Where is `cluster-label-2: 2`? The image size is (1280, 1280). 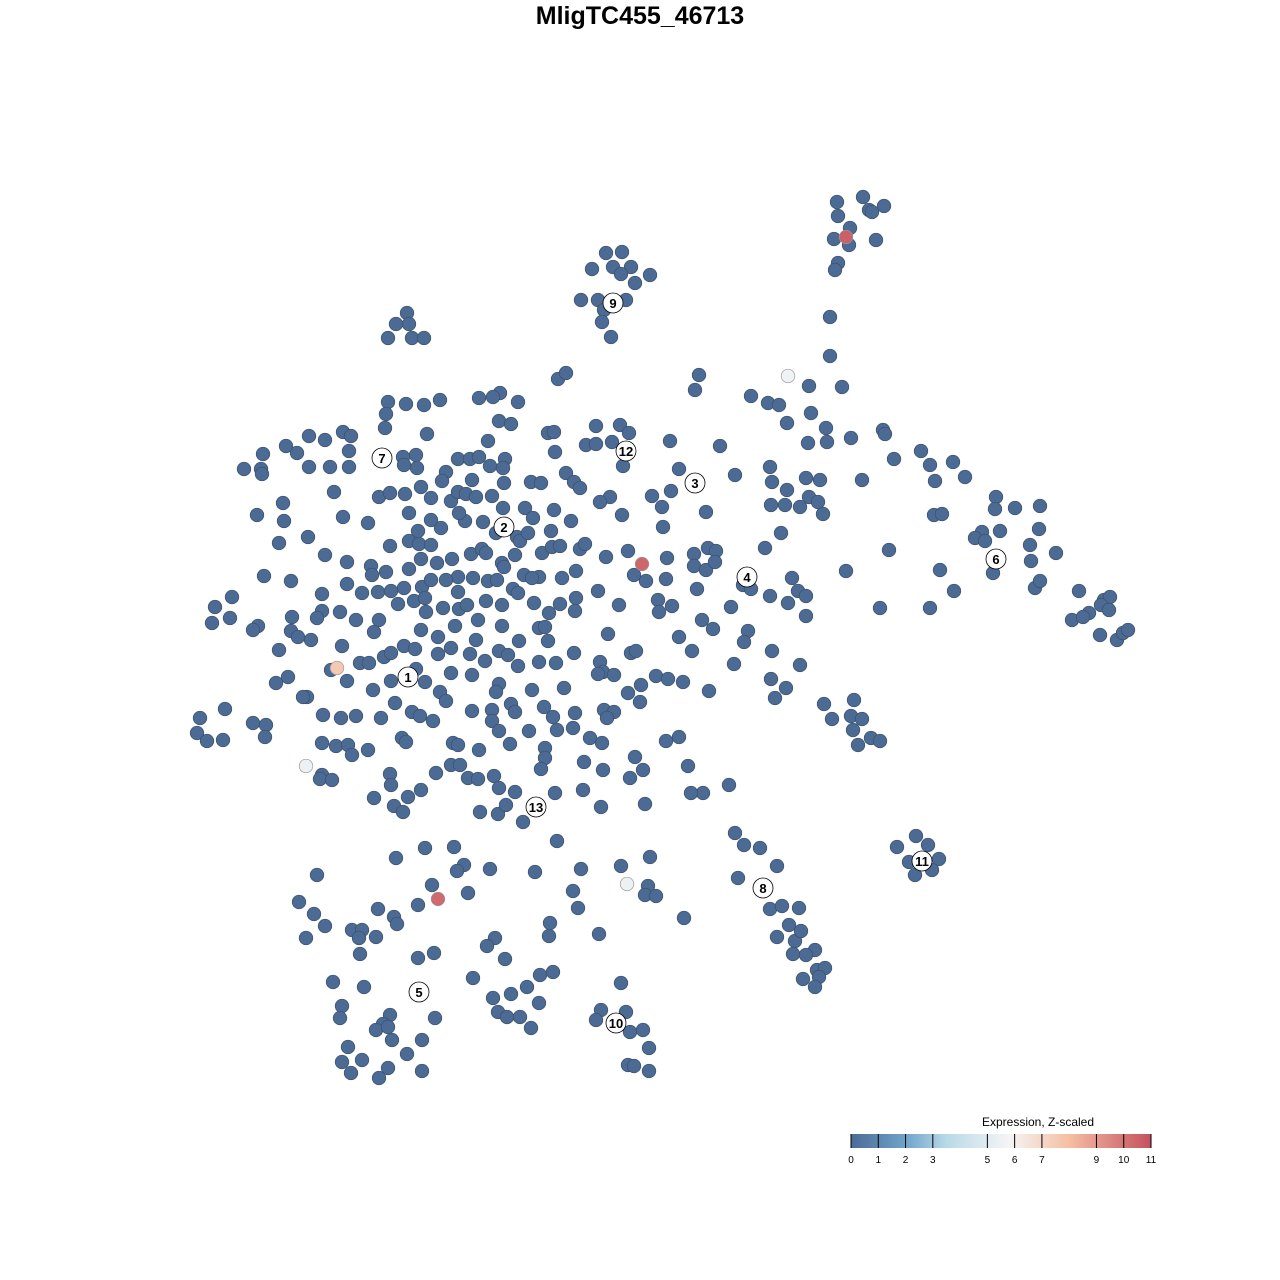 cluster-label-2: 2 is located at coordinates (504, 527).